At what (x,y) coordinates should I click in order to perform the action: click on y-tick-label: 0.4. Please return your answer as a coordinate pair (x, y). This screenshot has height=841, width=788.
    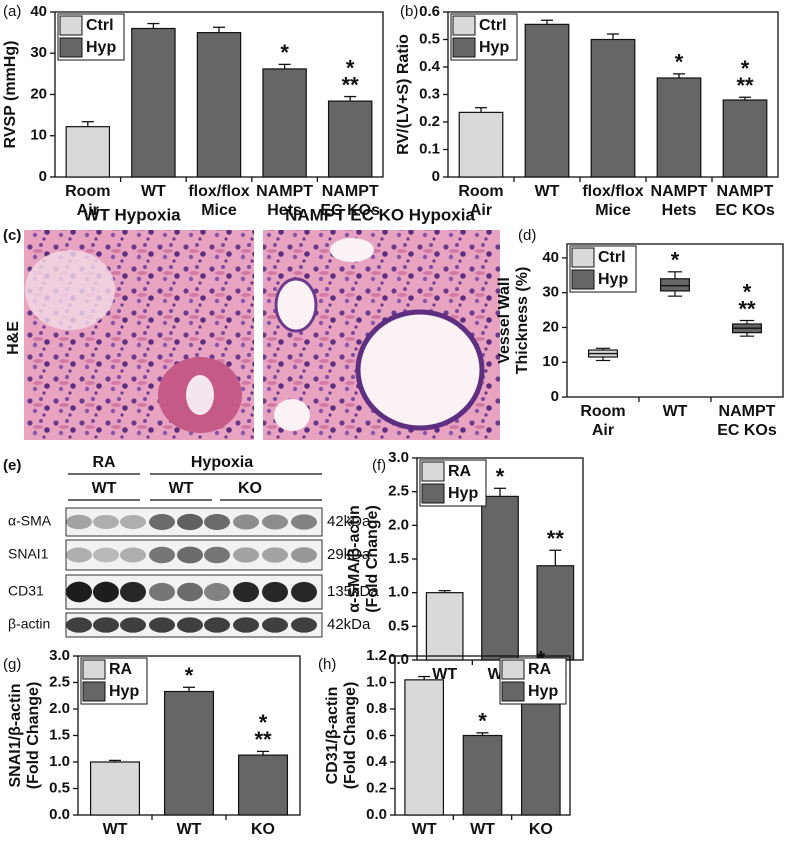
    Looking at the image, I should click on (377, 761).